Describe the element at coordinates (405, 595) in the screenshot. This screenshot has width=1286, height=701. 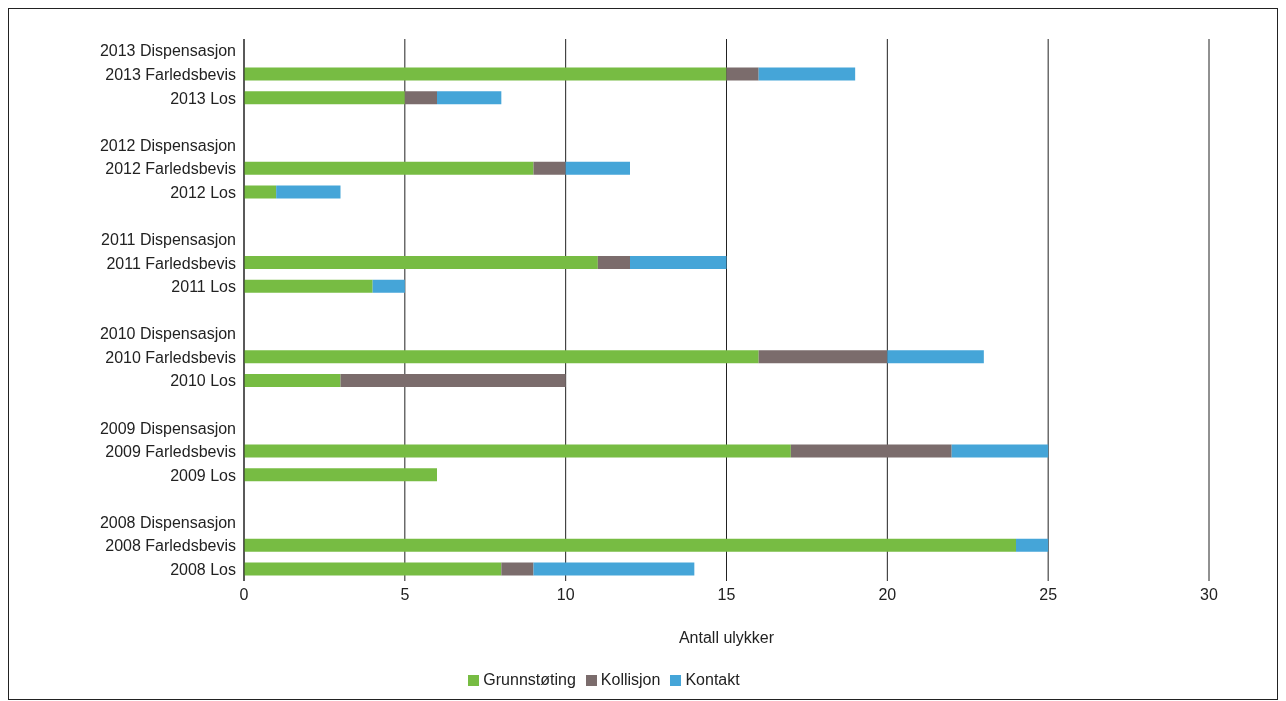
I see `x-tick-label: 5` at that location.